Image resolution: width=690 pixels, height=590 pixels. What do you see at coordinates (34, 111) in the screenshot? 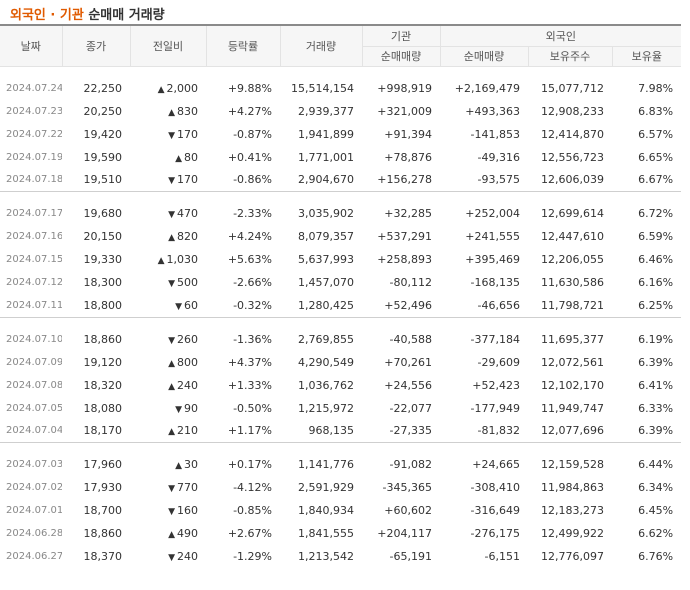
I see `cell-date: 2024.07.23` at bounding box center [34, 111].